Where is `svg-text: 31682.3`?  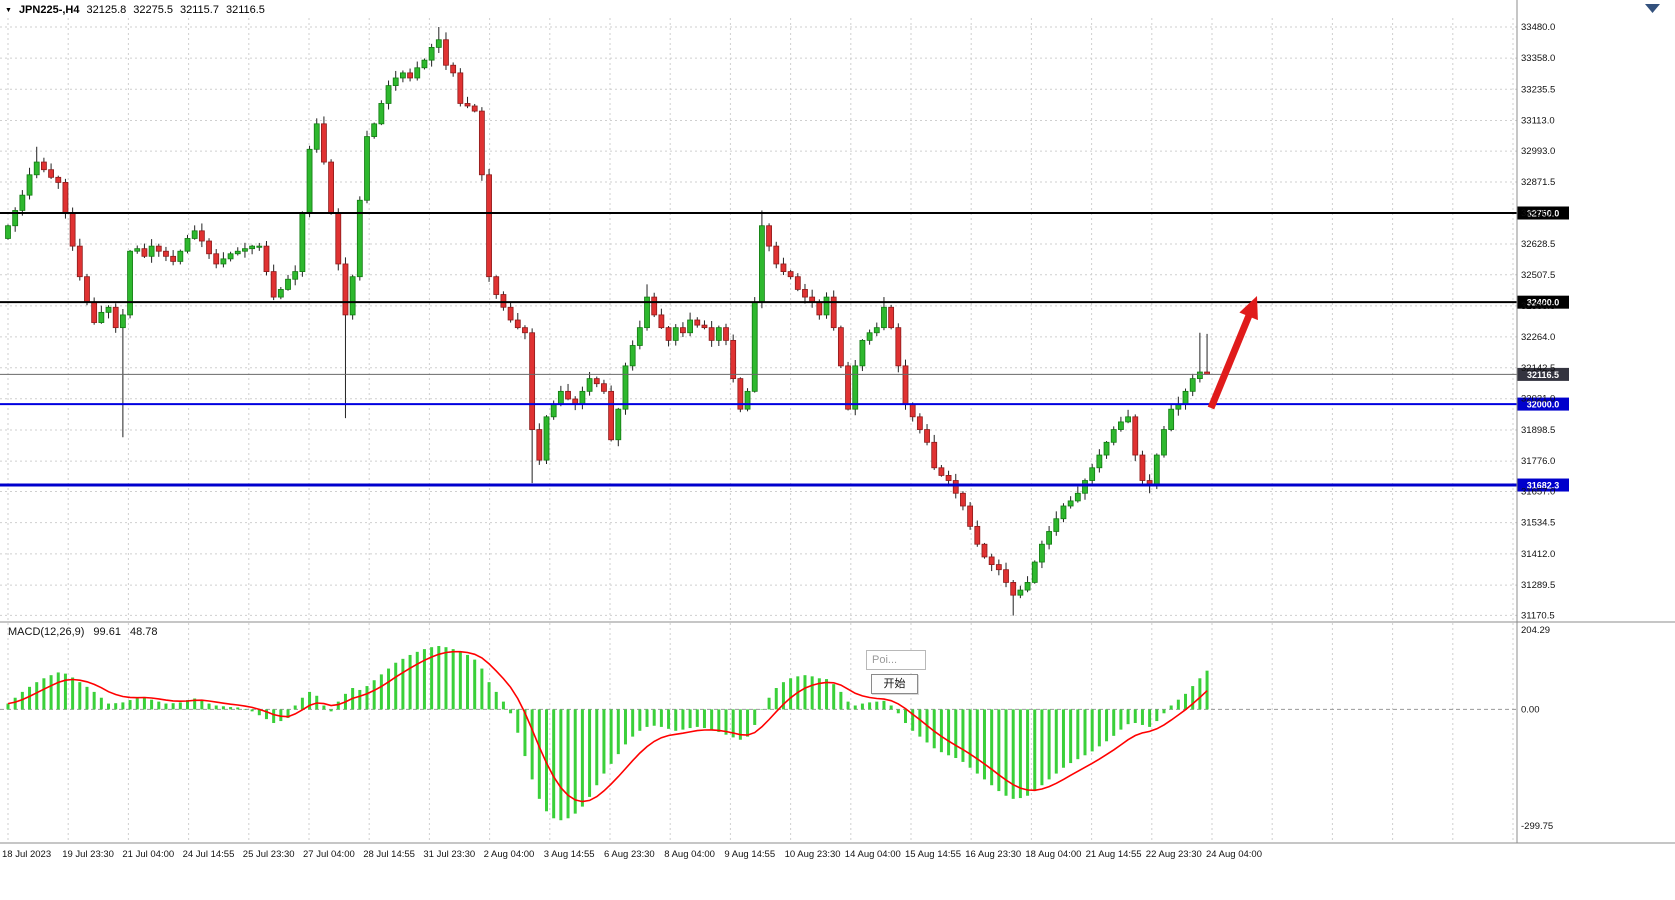 svg-text: 31682.3 is located at coordinates (1543, 486).